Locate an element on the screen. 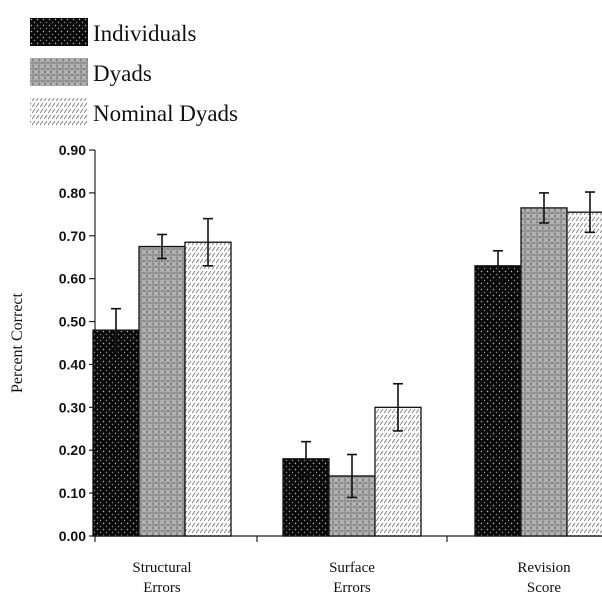 This screenshot has width=602, height=599. legend: Individuals Dyads Nominal Dyads is located at coordinates (134, 72).